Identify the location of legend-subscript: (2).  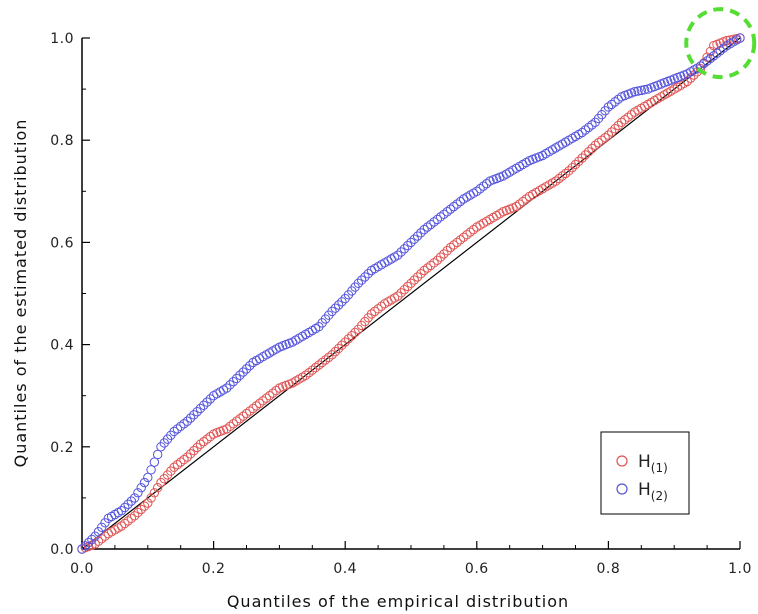
(659, 496).